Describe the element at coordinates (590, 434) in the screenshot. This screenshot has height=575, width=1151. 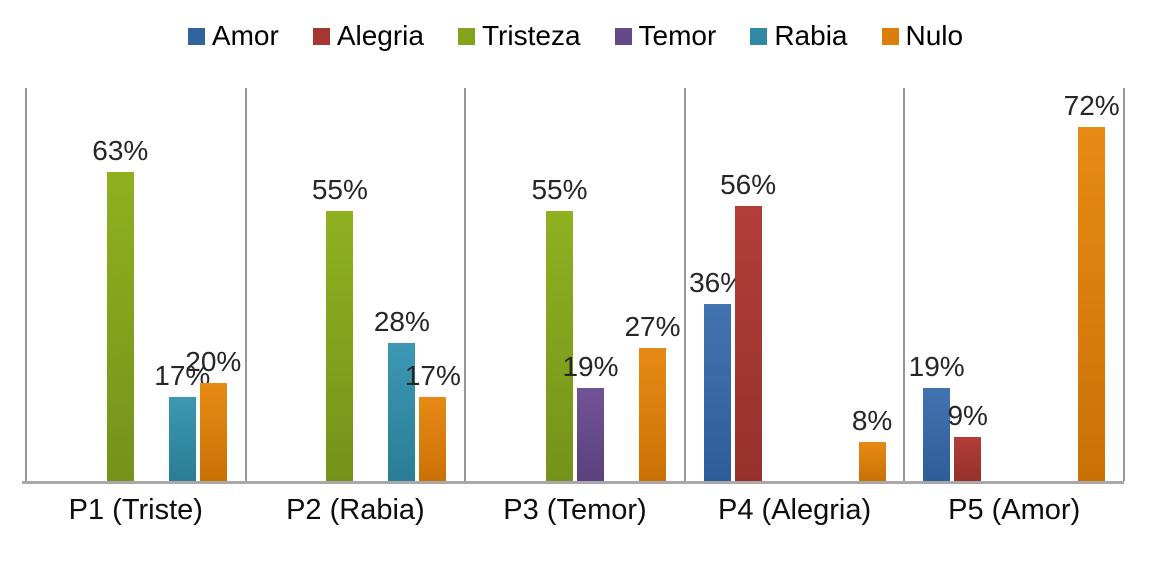
I see `bar-temor-p3-temor-` at that location.